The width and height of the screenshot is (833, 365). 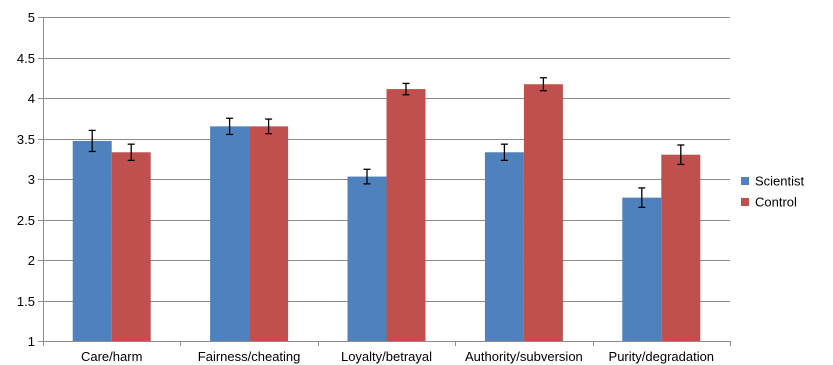 What do you see at coordinates (26, 58) in the screenshot?
I see `y-tick-label: 4.5` at bounding box center [26, 58].